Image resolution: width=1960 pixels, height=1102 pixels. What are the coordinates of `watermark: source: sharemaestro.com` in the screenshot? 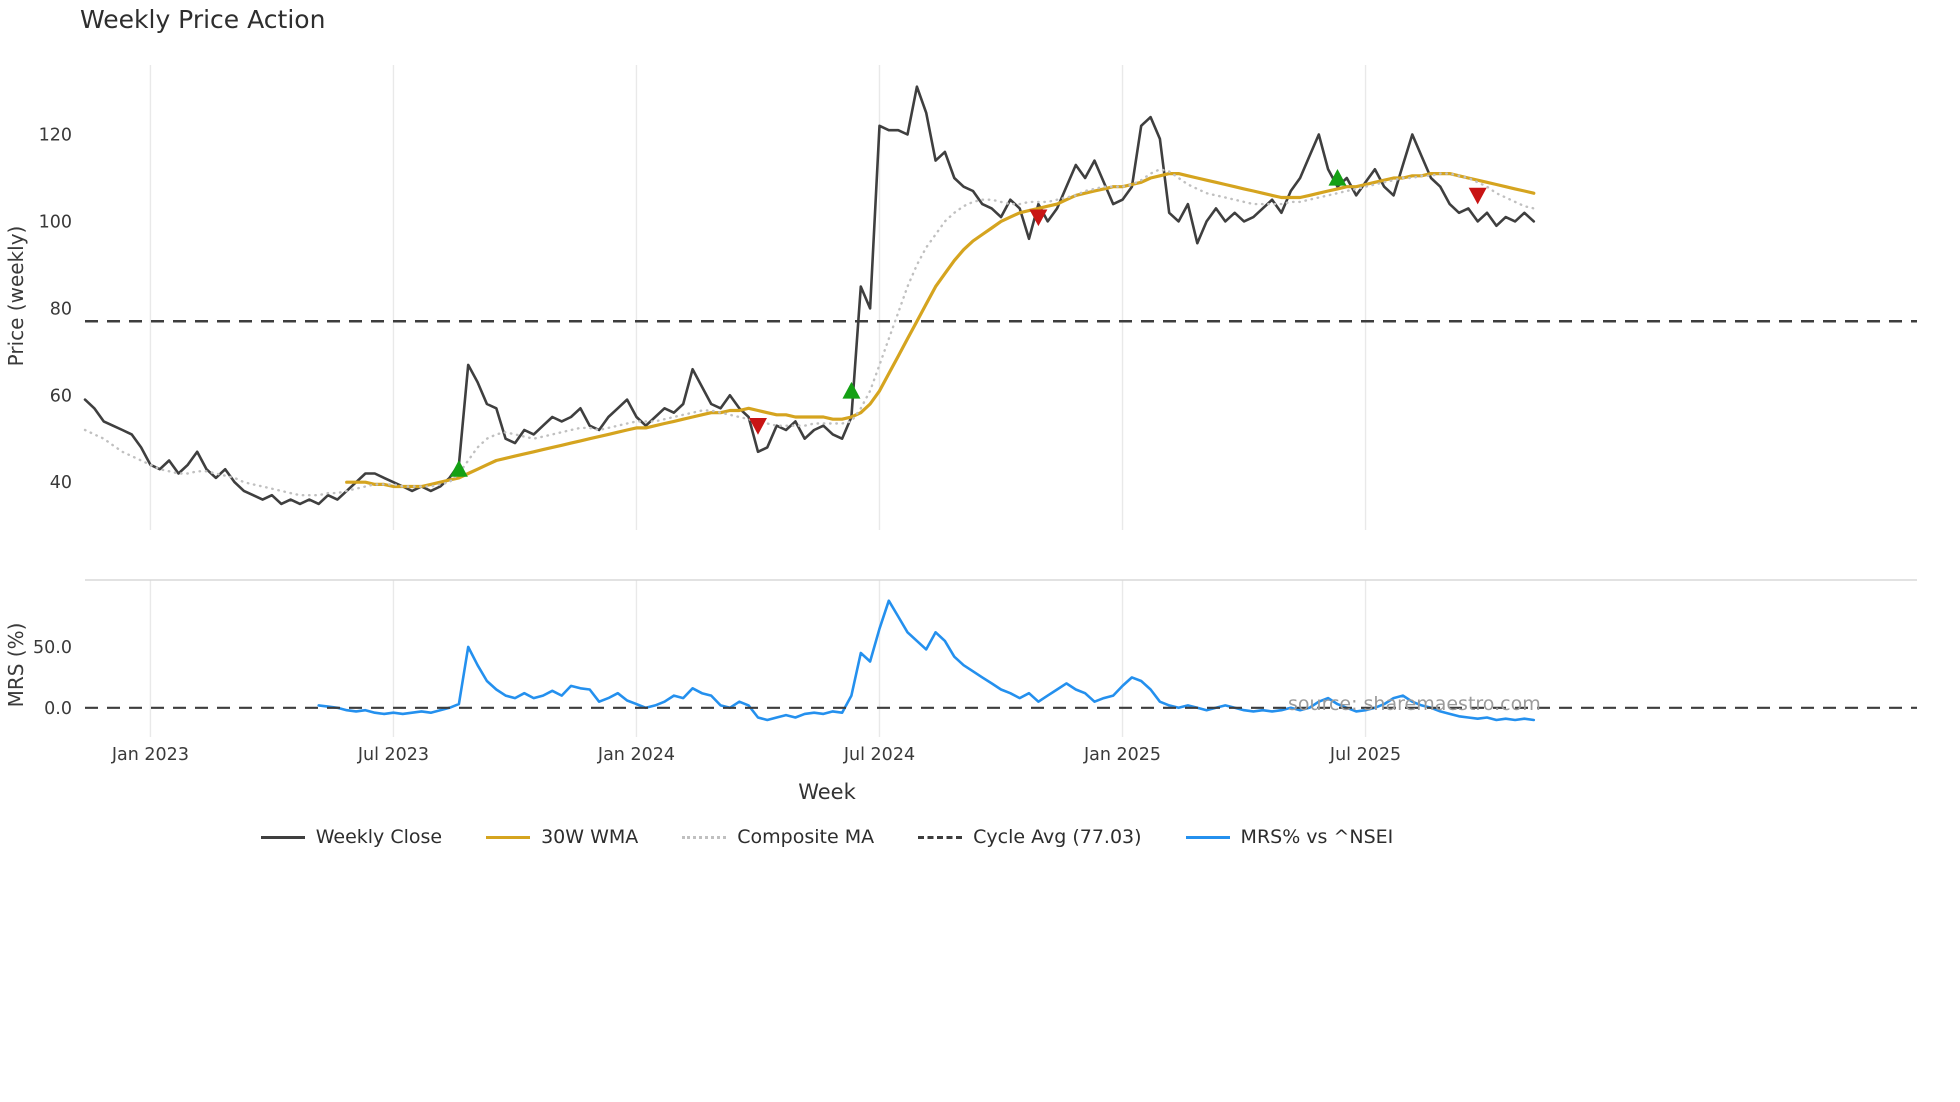 It's located at (1414, 704).